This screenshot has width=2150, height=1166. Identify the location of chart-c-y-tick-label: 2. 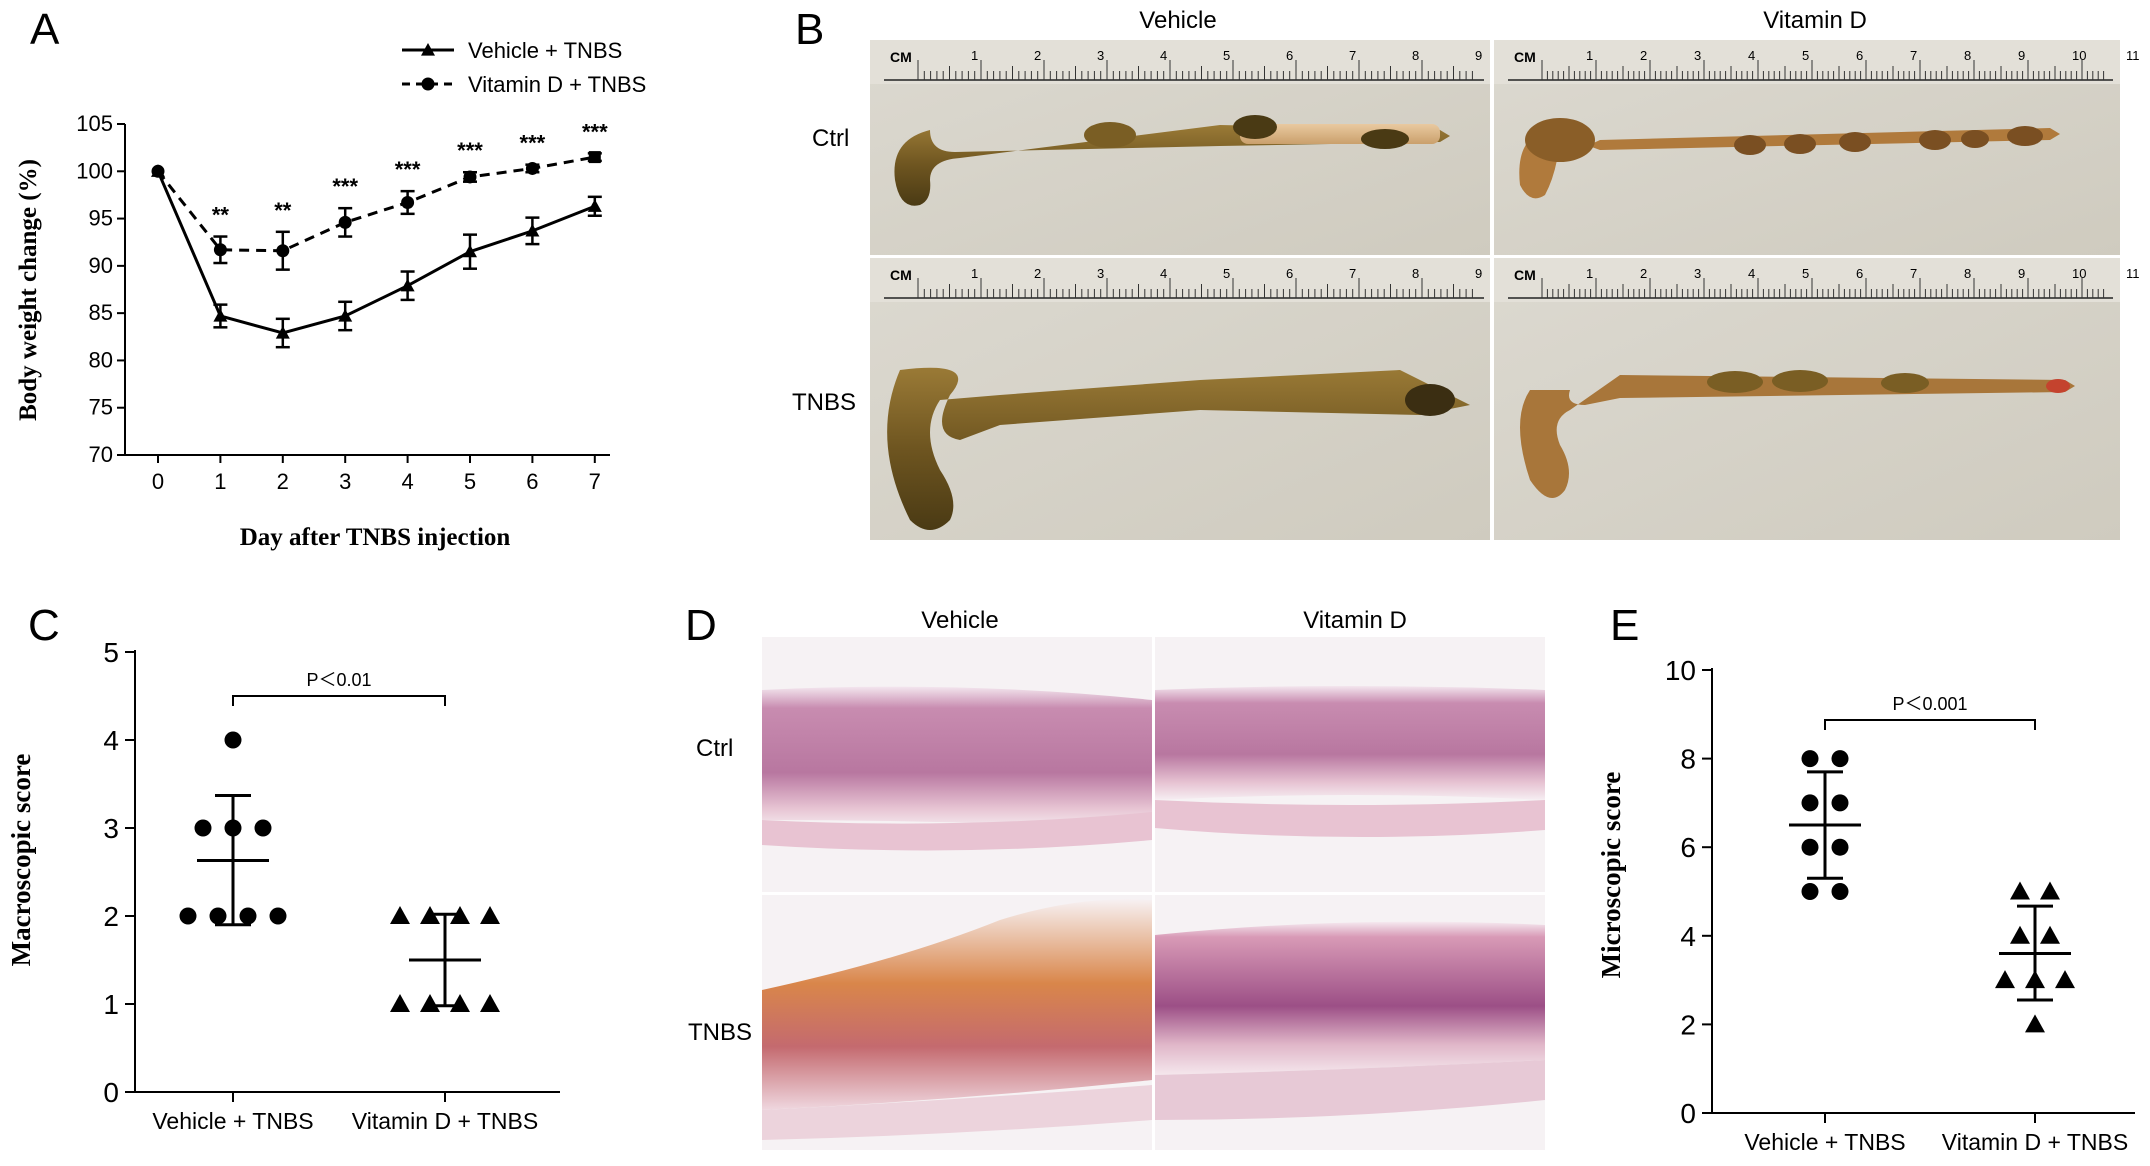
(111, 916).